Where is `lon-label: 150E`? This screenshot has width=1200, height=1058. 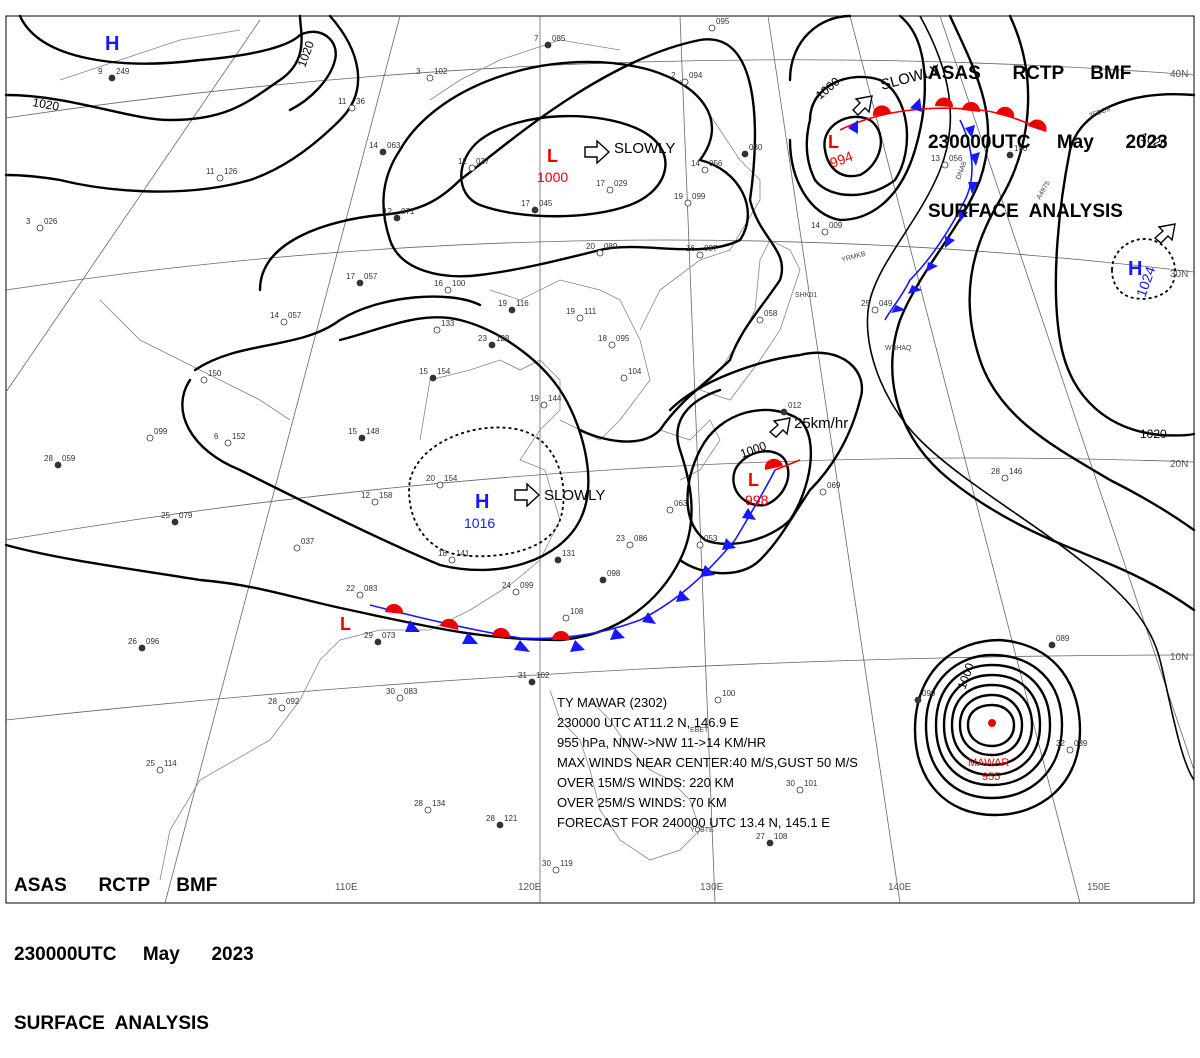 lon-label: 150E is located at coordinates (1099, 887).